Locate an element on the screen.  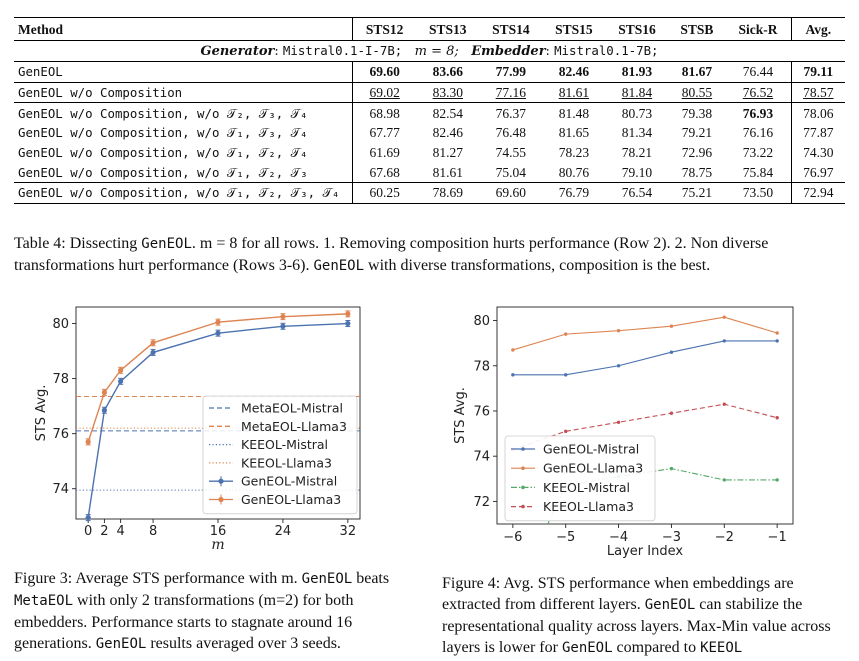
legend-label: KEEOL-Mistral is located at coordinates (586, 487).